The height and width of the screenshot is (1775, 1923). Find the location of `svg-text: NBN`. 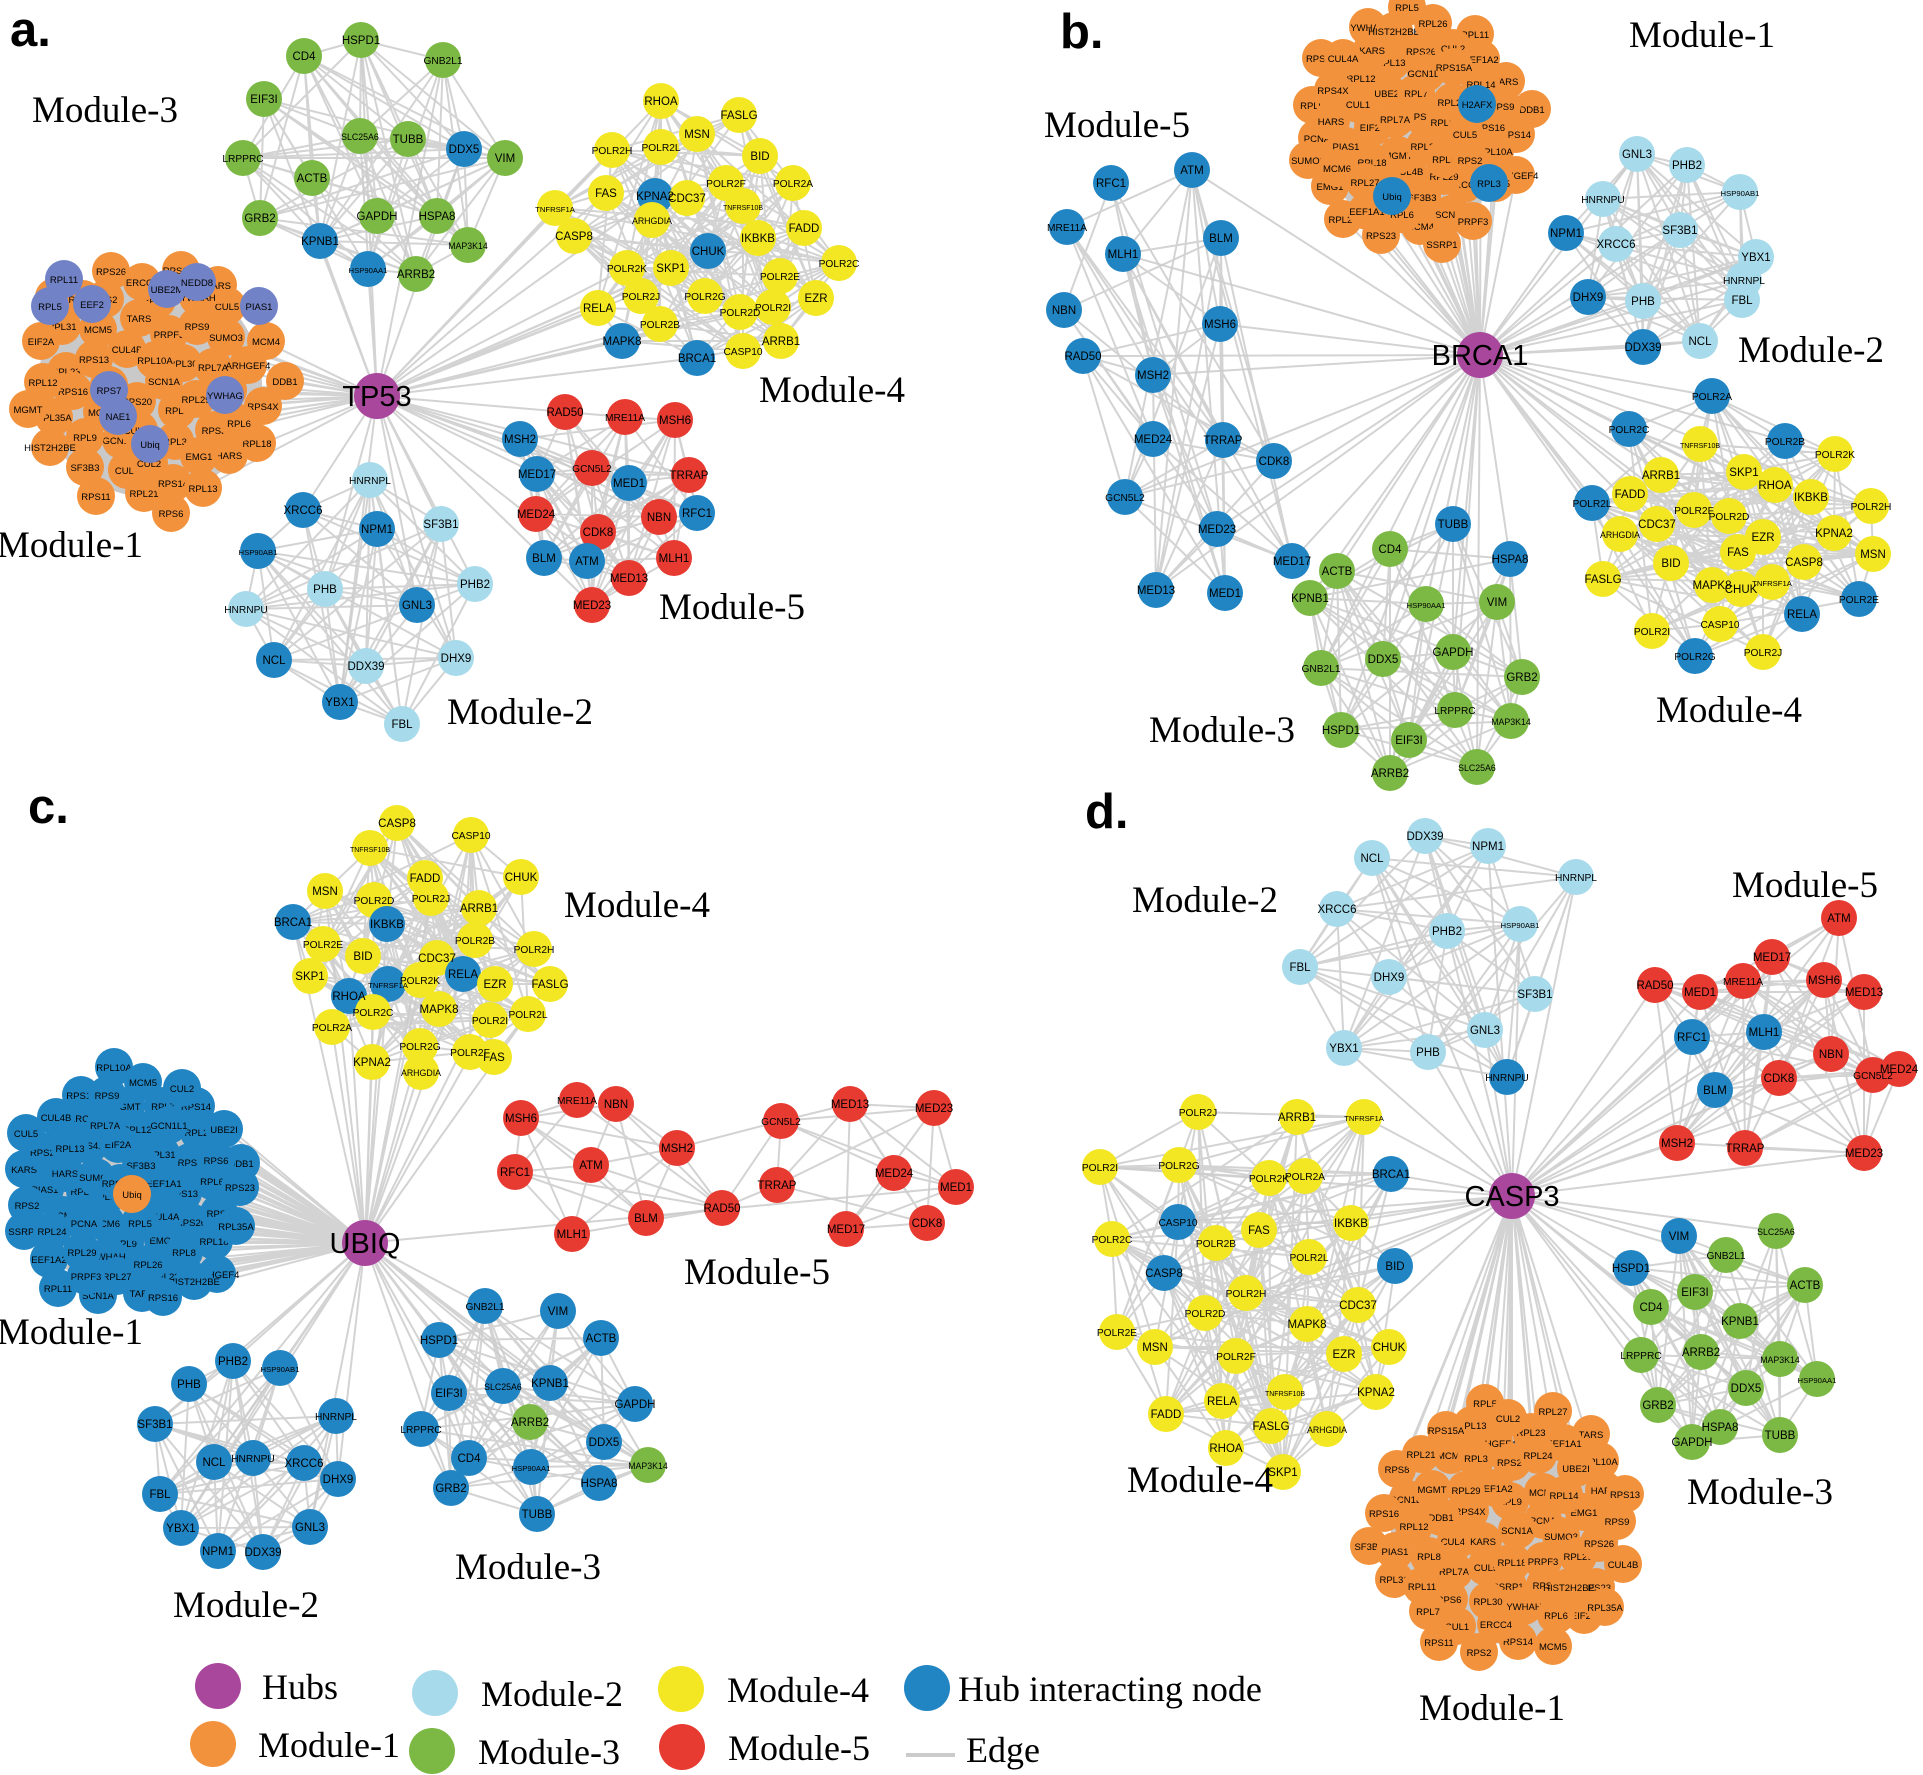

svg-text: NBN is located at coordinates (659, 518).